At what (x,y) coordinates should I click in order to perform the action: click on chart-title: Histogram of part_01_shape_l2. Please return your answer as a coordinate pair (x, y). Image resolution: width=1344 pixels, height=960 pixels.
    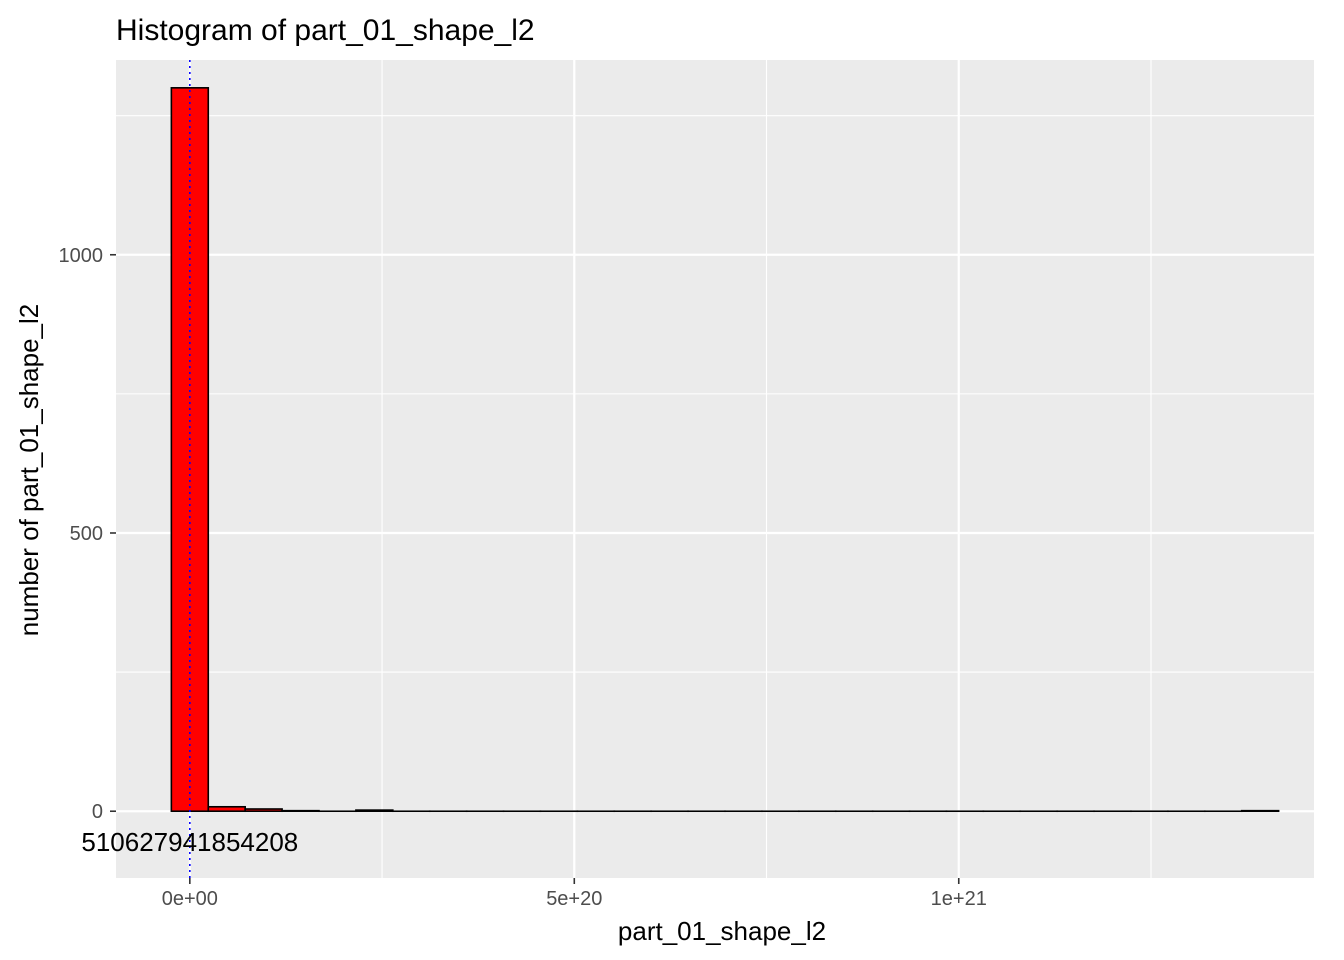
    Looking at the image, I should click on (325, 30).